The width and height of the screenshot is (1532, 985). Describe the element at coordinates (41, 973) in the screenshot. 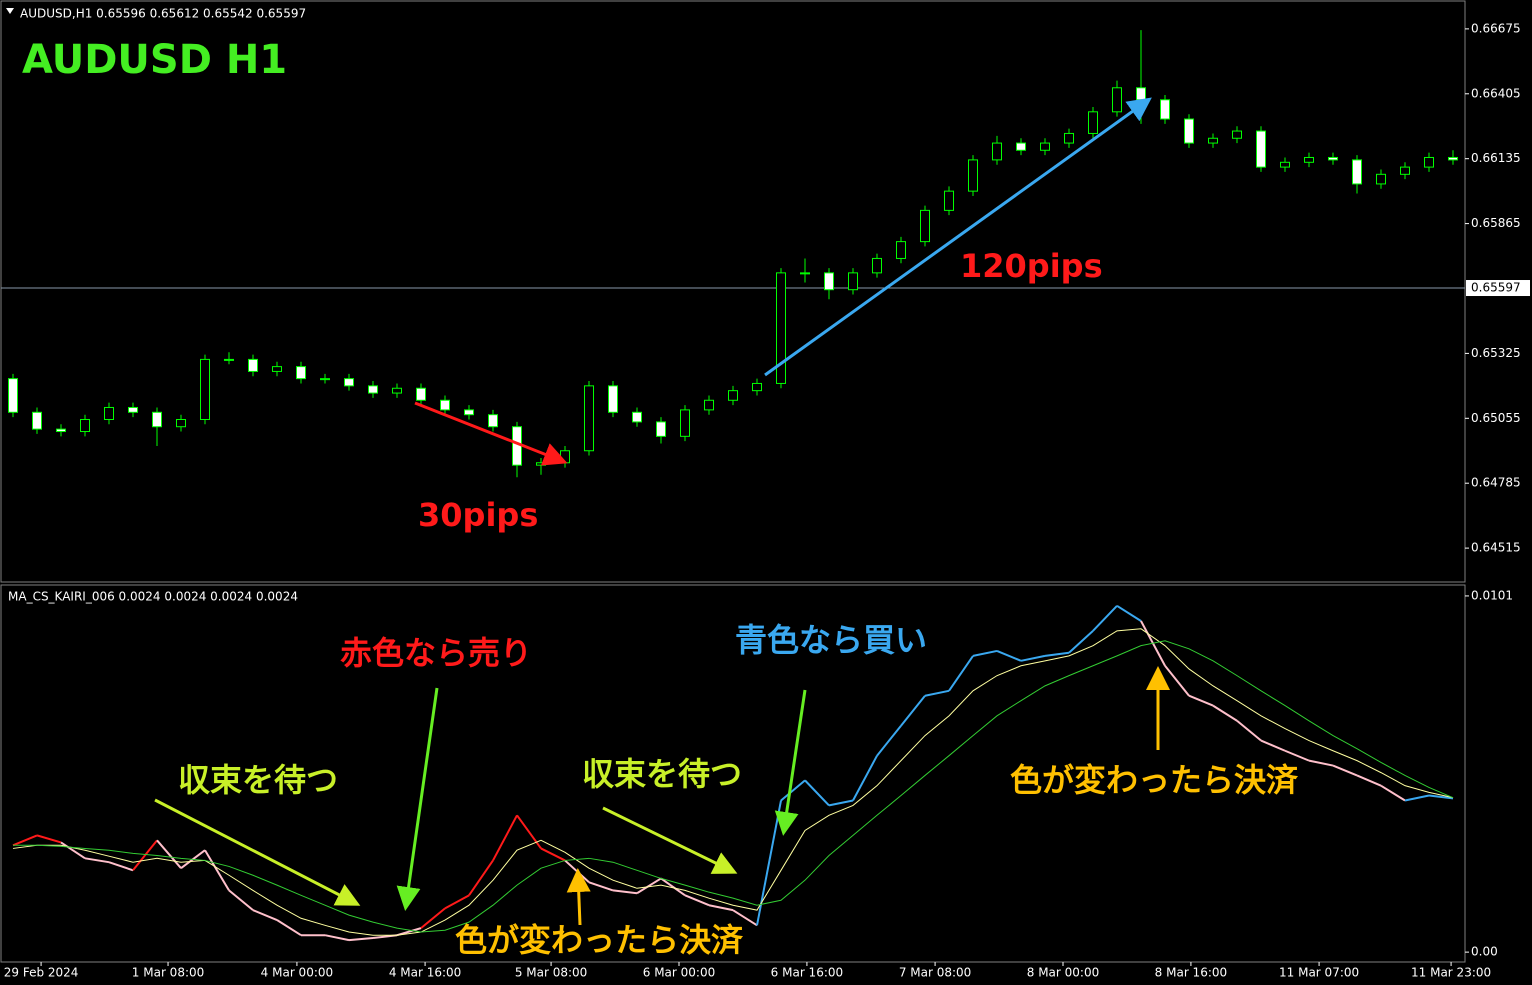

I see `x-tick-label: 29 Feb 2024` at that location.